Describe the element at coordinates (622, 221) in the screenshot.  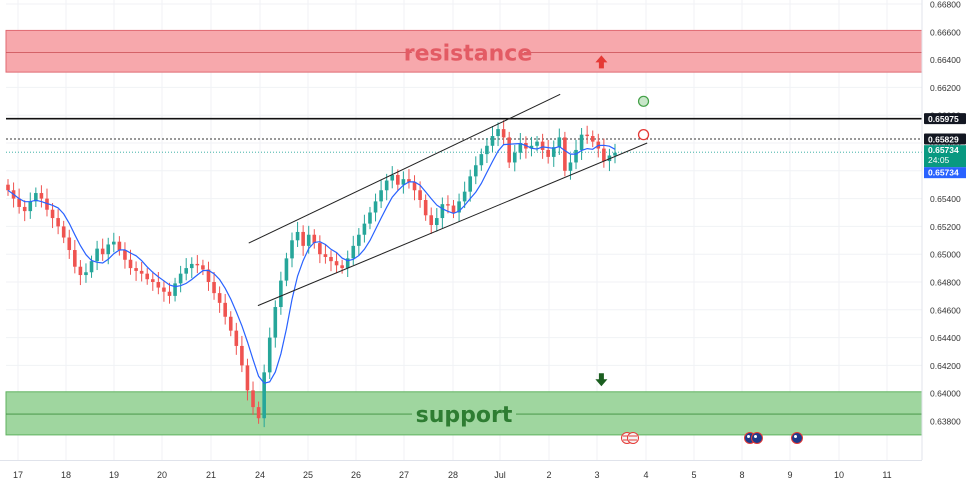
I see `markers` at that location.